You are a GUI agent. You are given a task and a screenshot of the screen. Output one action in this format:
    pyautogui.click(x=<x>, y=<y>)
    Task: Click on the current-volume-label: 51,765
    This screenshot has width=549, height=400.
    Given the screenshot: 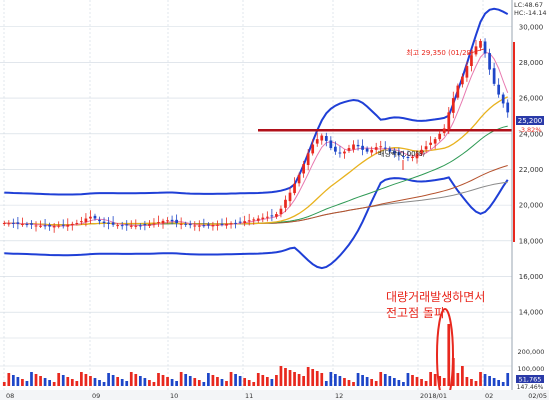 What is the action you would take?
    pyautogui.click(x=530, y=380)
    